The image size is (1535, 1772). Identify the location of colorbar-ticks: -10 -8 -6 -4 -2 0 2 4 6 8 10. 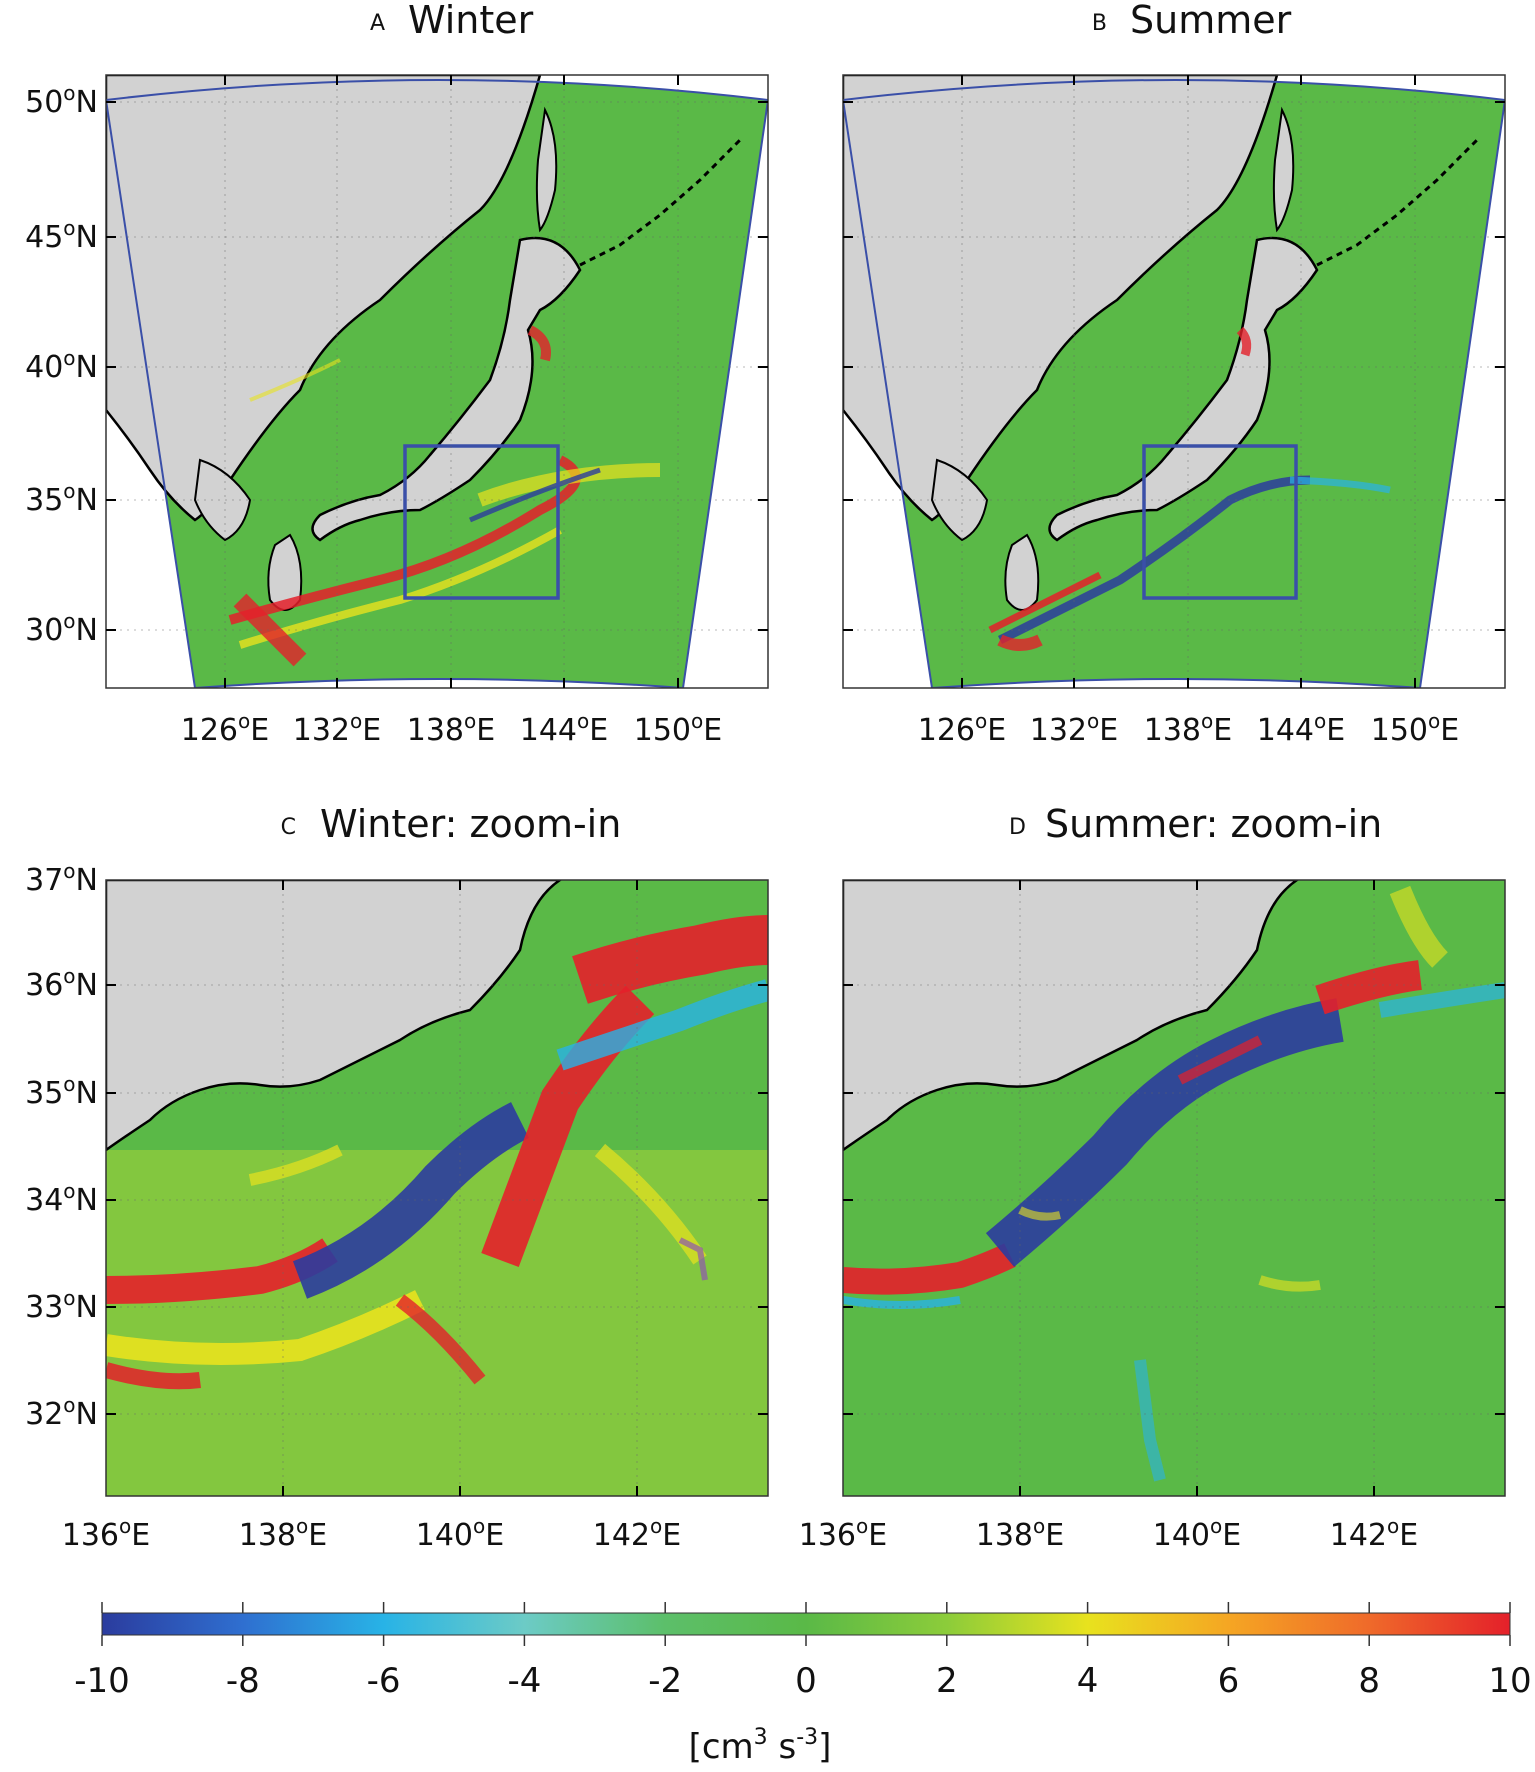
(803, 1651).